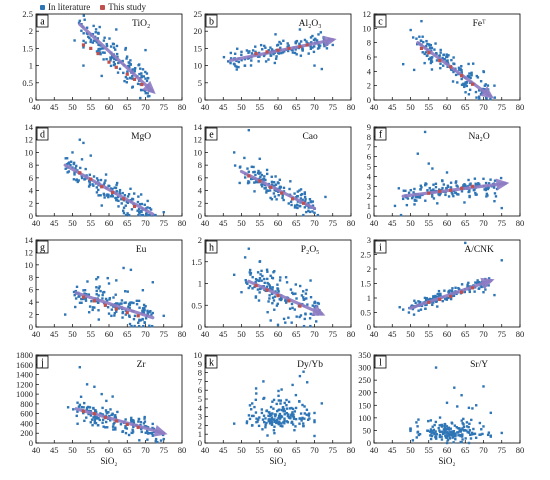 The width and height of the screenshot is (550, 480). What do you see at coordinates (369, 167) in the screenshot?
I see `y-tick-label: 5` at bounding box center [369, 167].